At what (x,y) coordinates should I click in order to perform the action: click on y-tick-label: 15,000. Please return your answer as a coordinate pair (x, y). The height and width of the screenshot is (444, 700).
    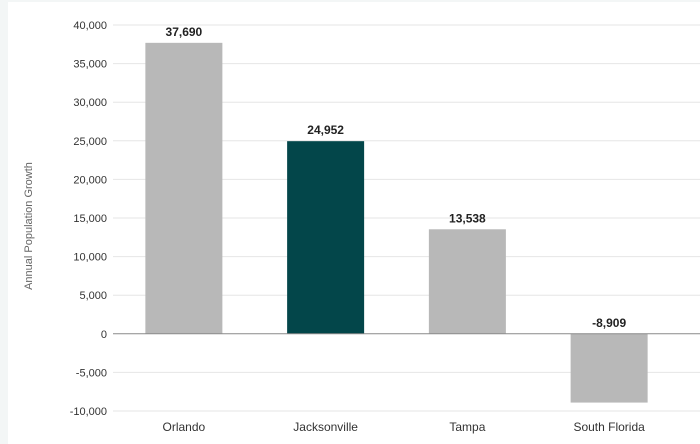
    Looking at the image, I should click on (90, 219).